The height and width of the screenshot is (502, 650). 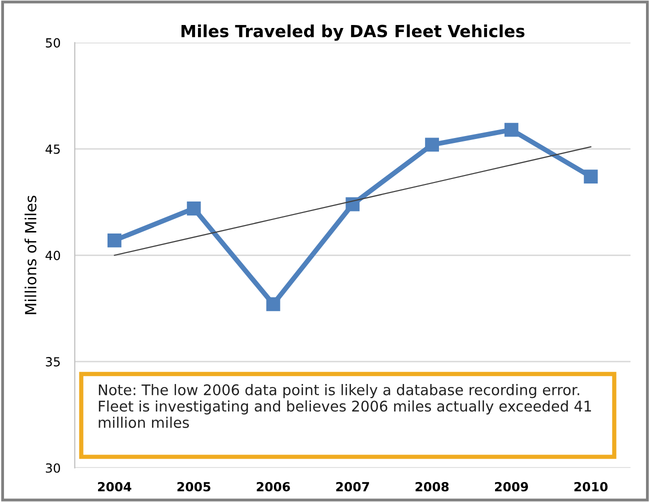 I want to click on y-tick-label: 30, so click(x=53, y=468).